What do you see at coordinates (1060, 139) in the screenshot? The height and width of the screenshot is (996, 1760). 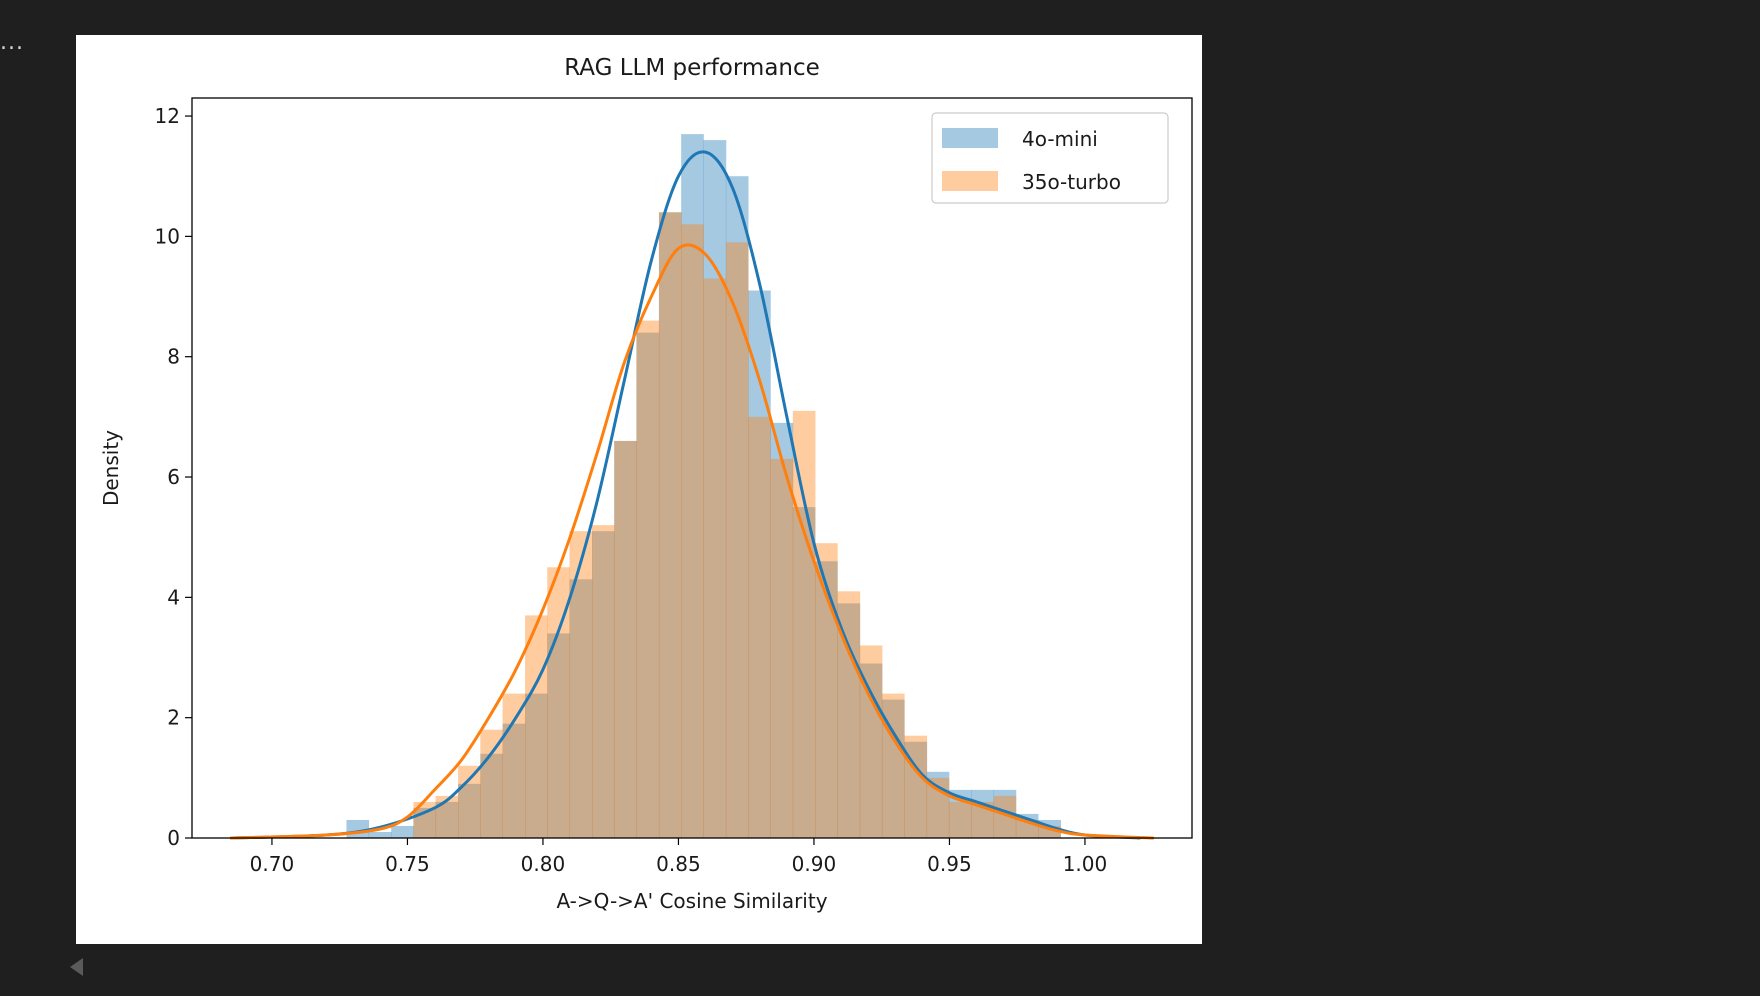 I see `legend-label-4o-mini: 4o-mini` at bounding box center [1060, 139].